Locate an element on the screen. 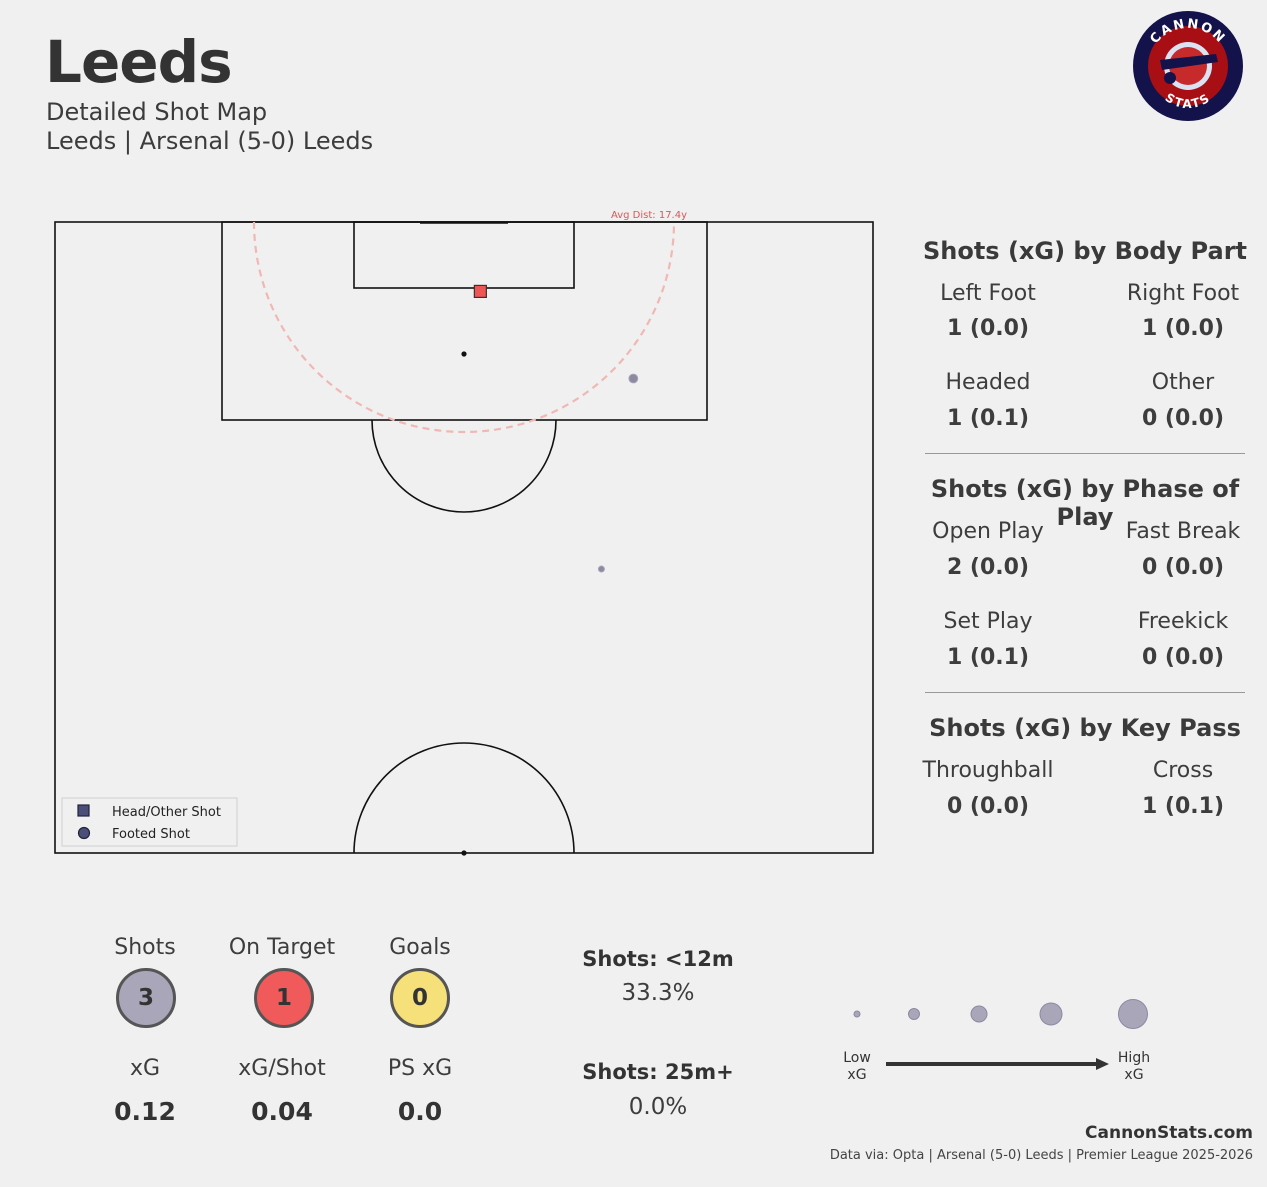  phase-label-open-play: Open Play is located at coordinates (988, 531).